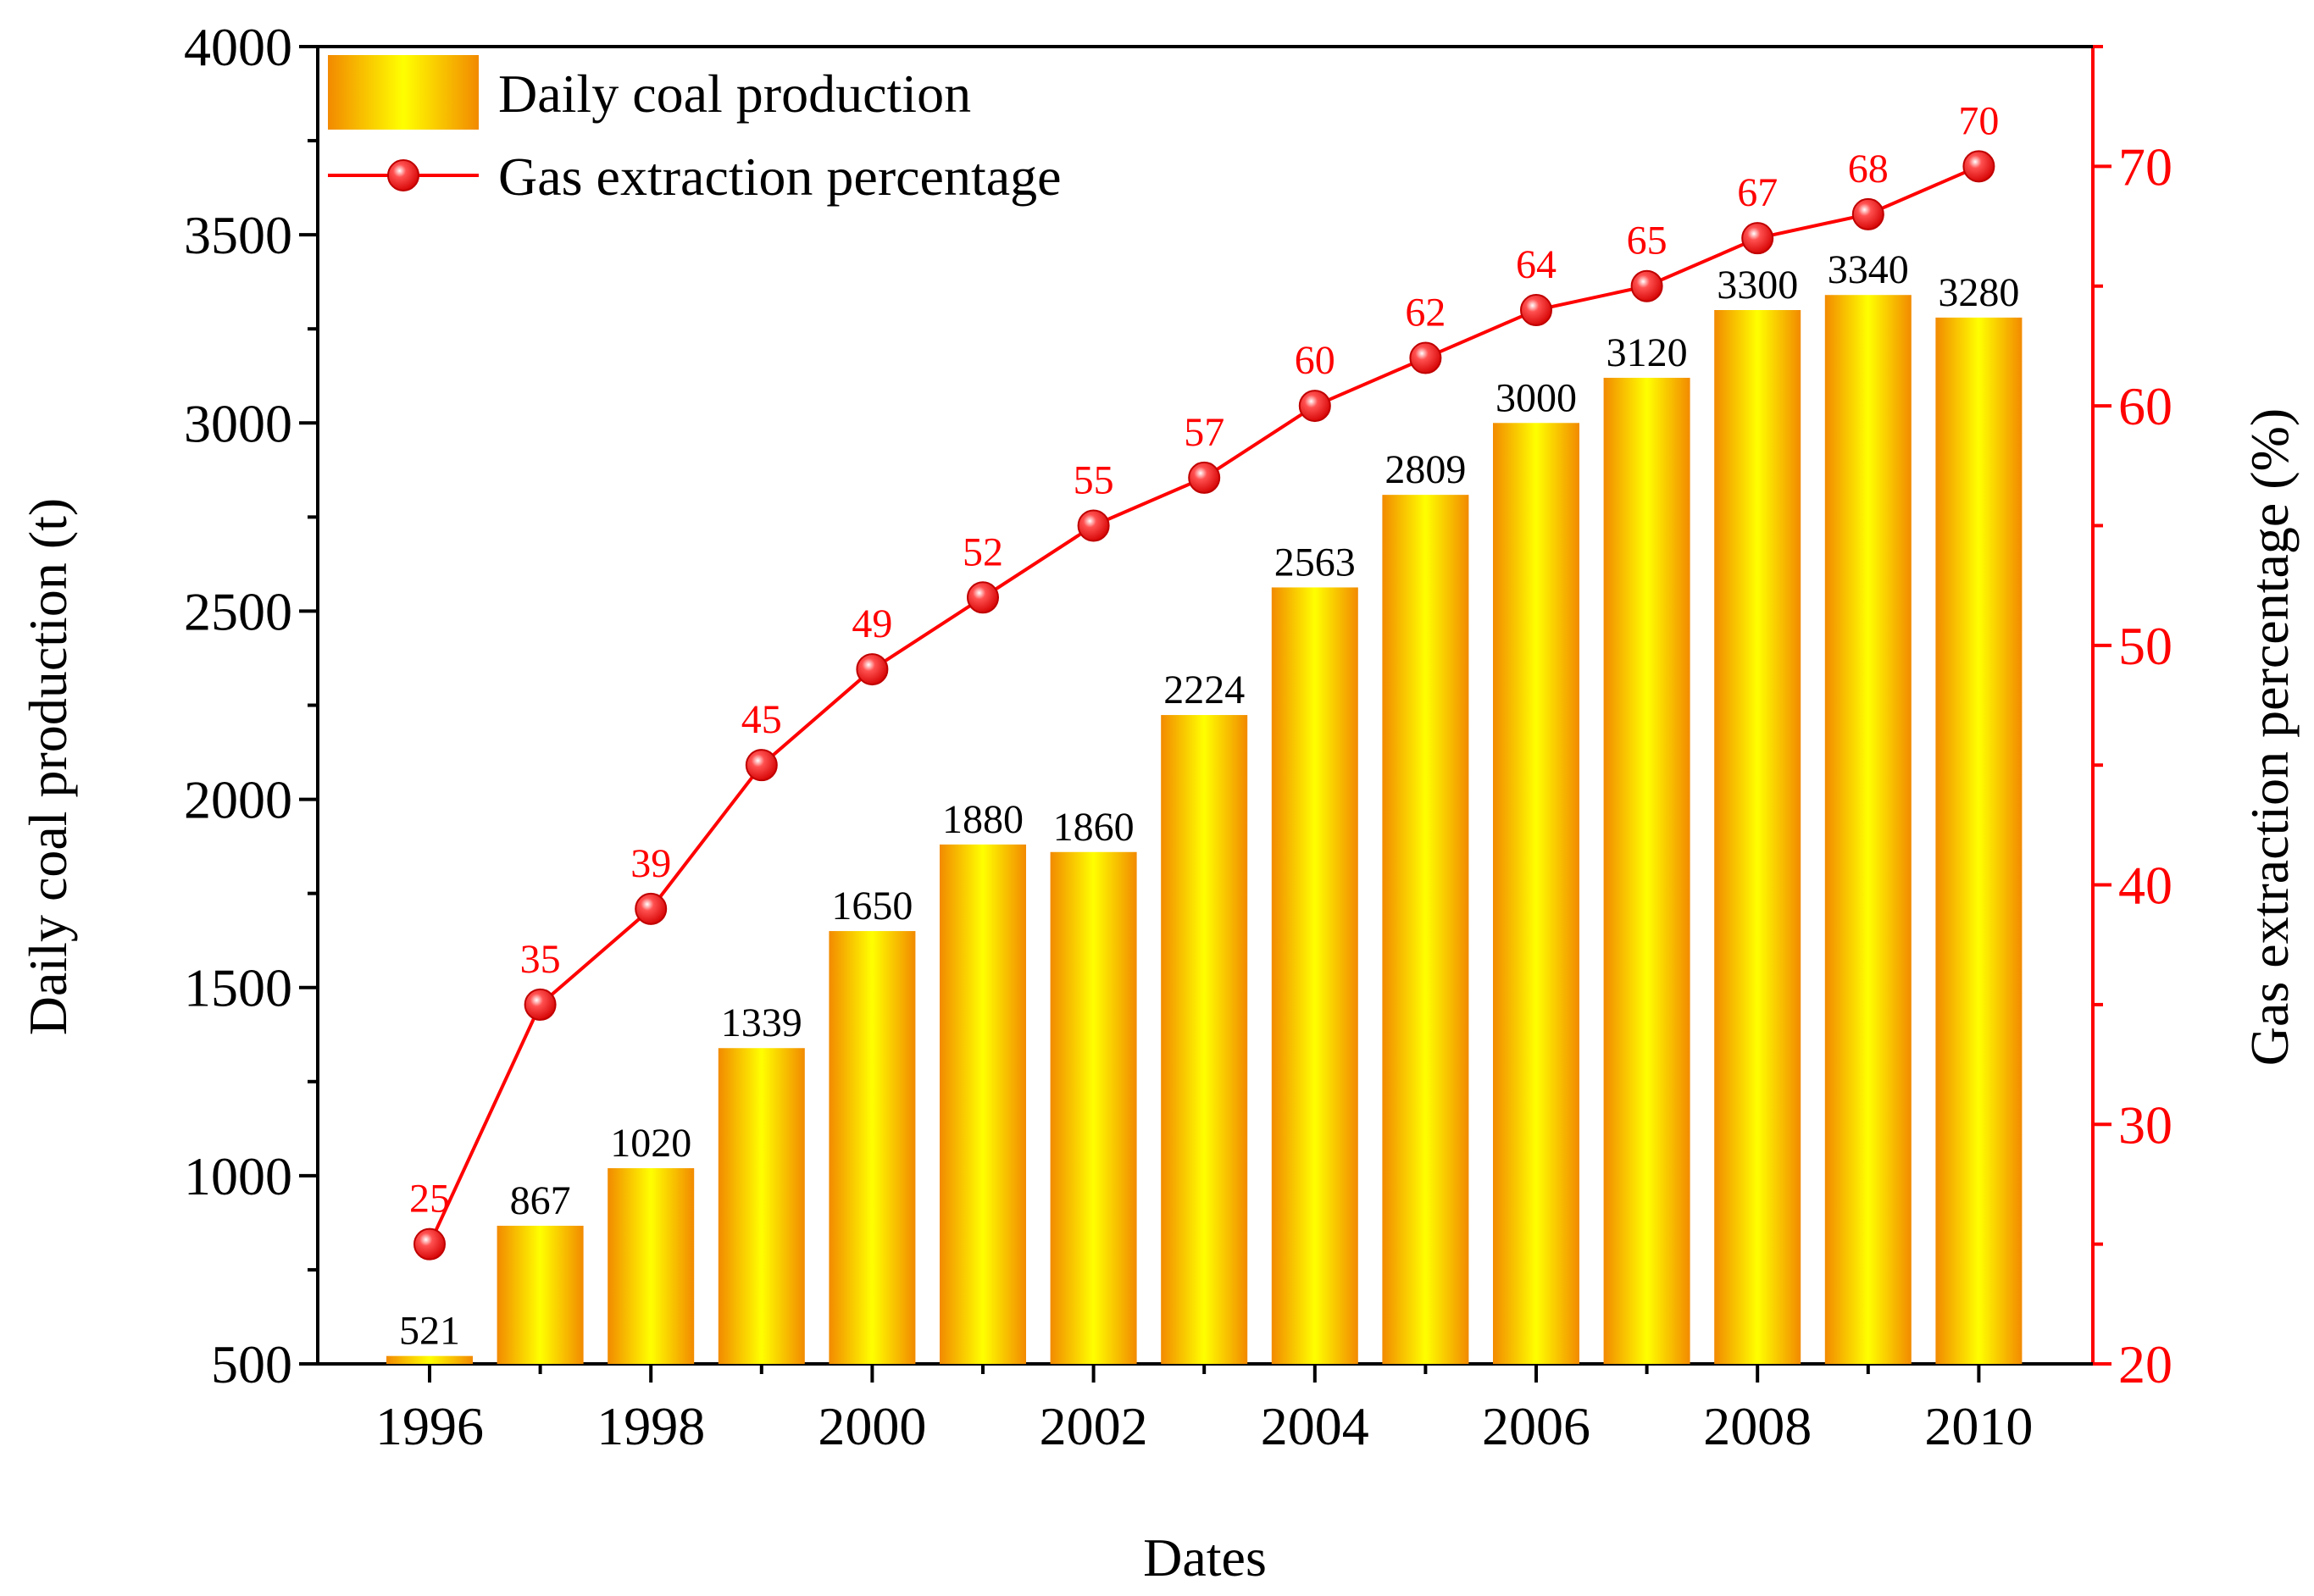  I want to click on bar-value-label-2005: 2809, so click(1425, 469).